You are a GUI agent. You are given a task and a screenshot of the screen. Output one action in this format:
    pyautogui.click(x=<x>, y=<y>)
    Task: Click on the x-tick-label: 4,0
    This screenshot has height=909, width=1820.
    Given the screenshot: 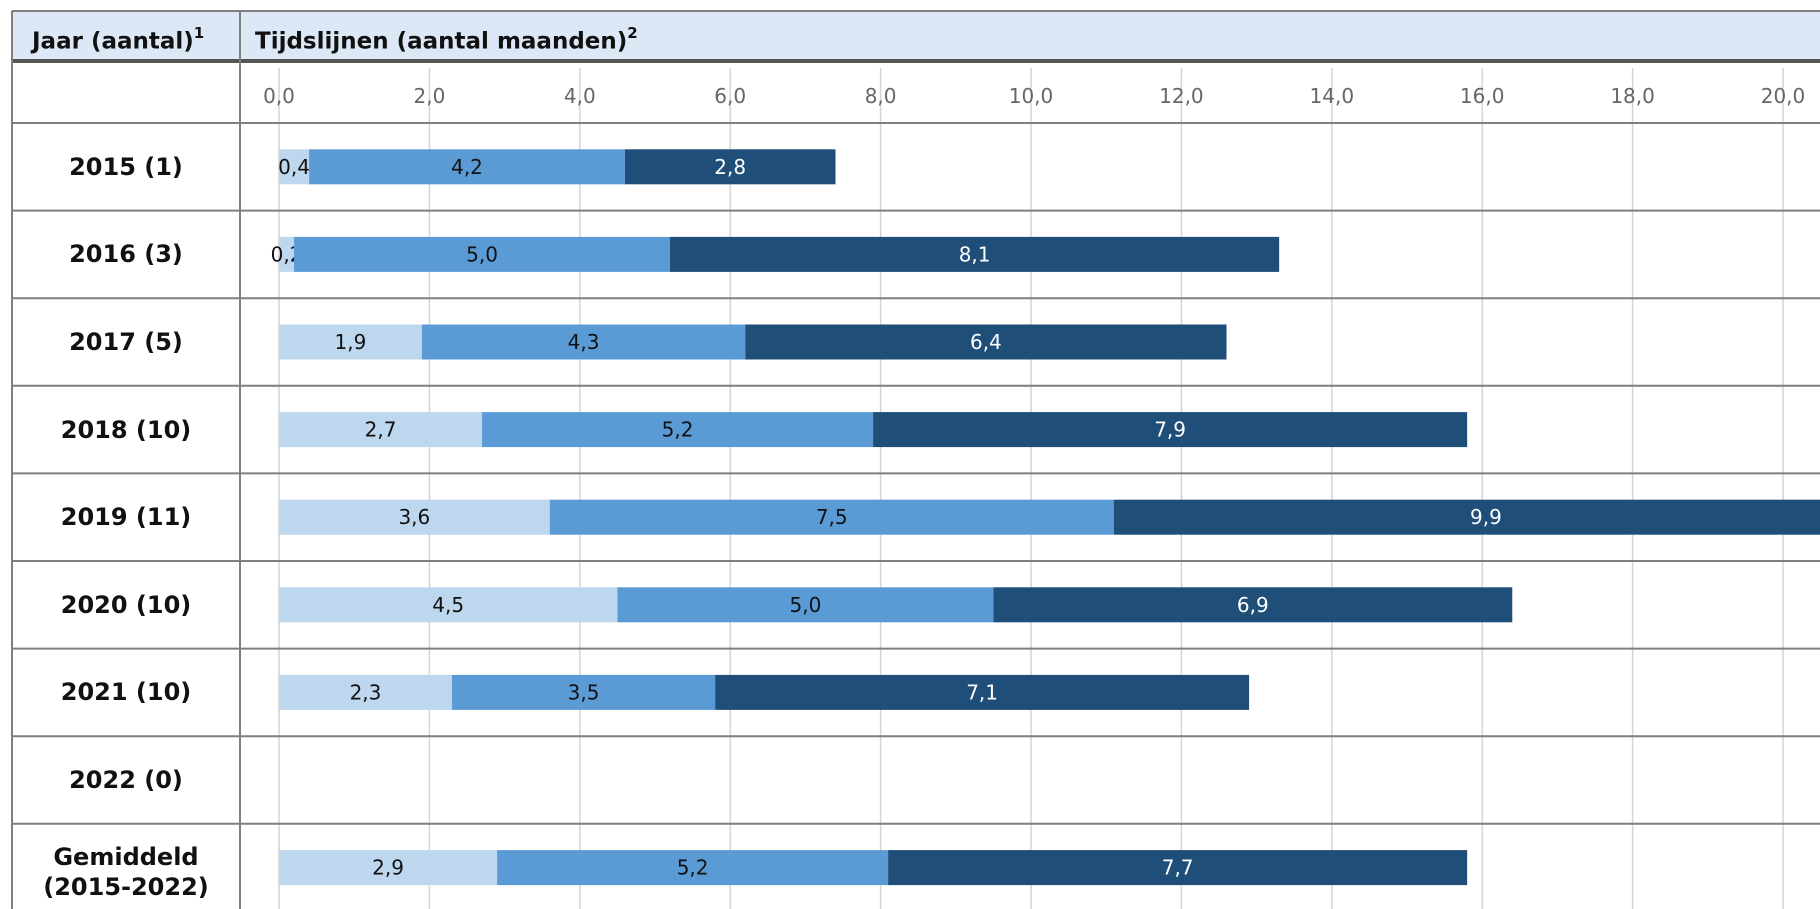 What is the action you would take?
    pyautogui.click(x=580, y=96)
    